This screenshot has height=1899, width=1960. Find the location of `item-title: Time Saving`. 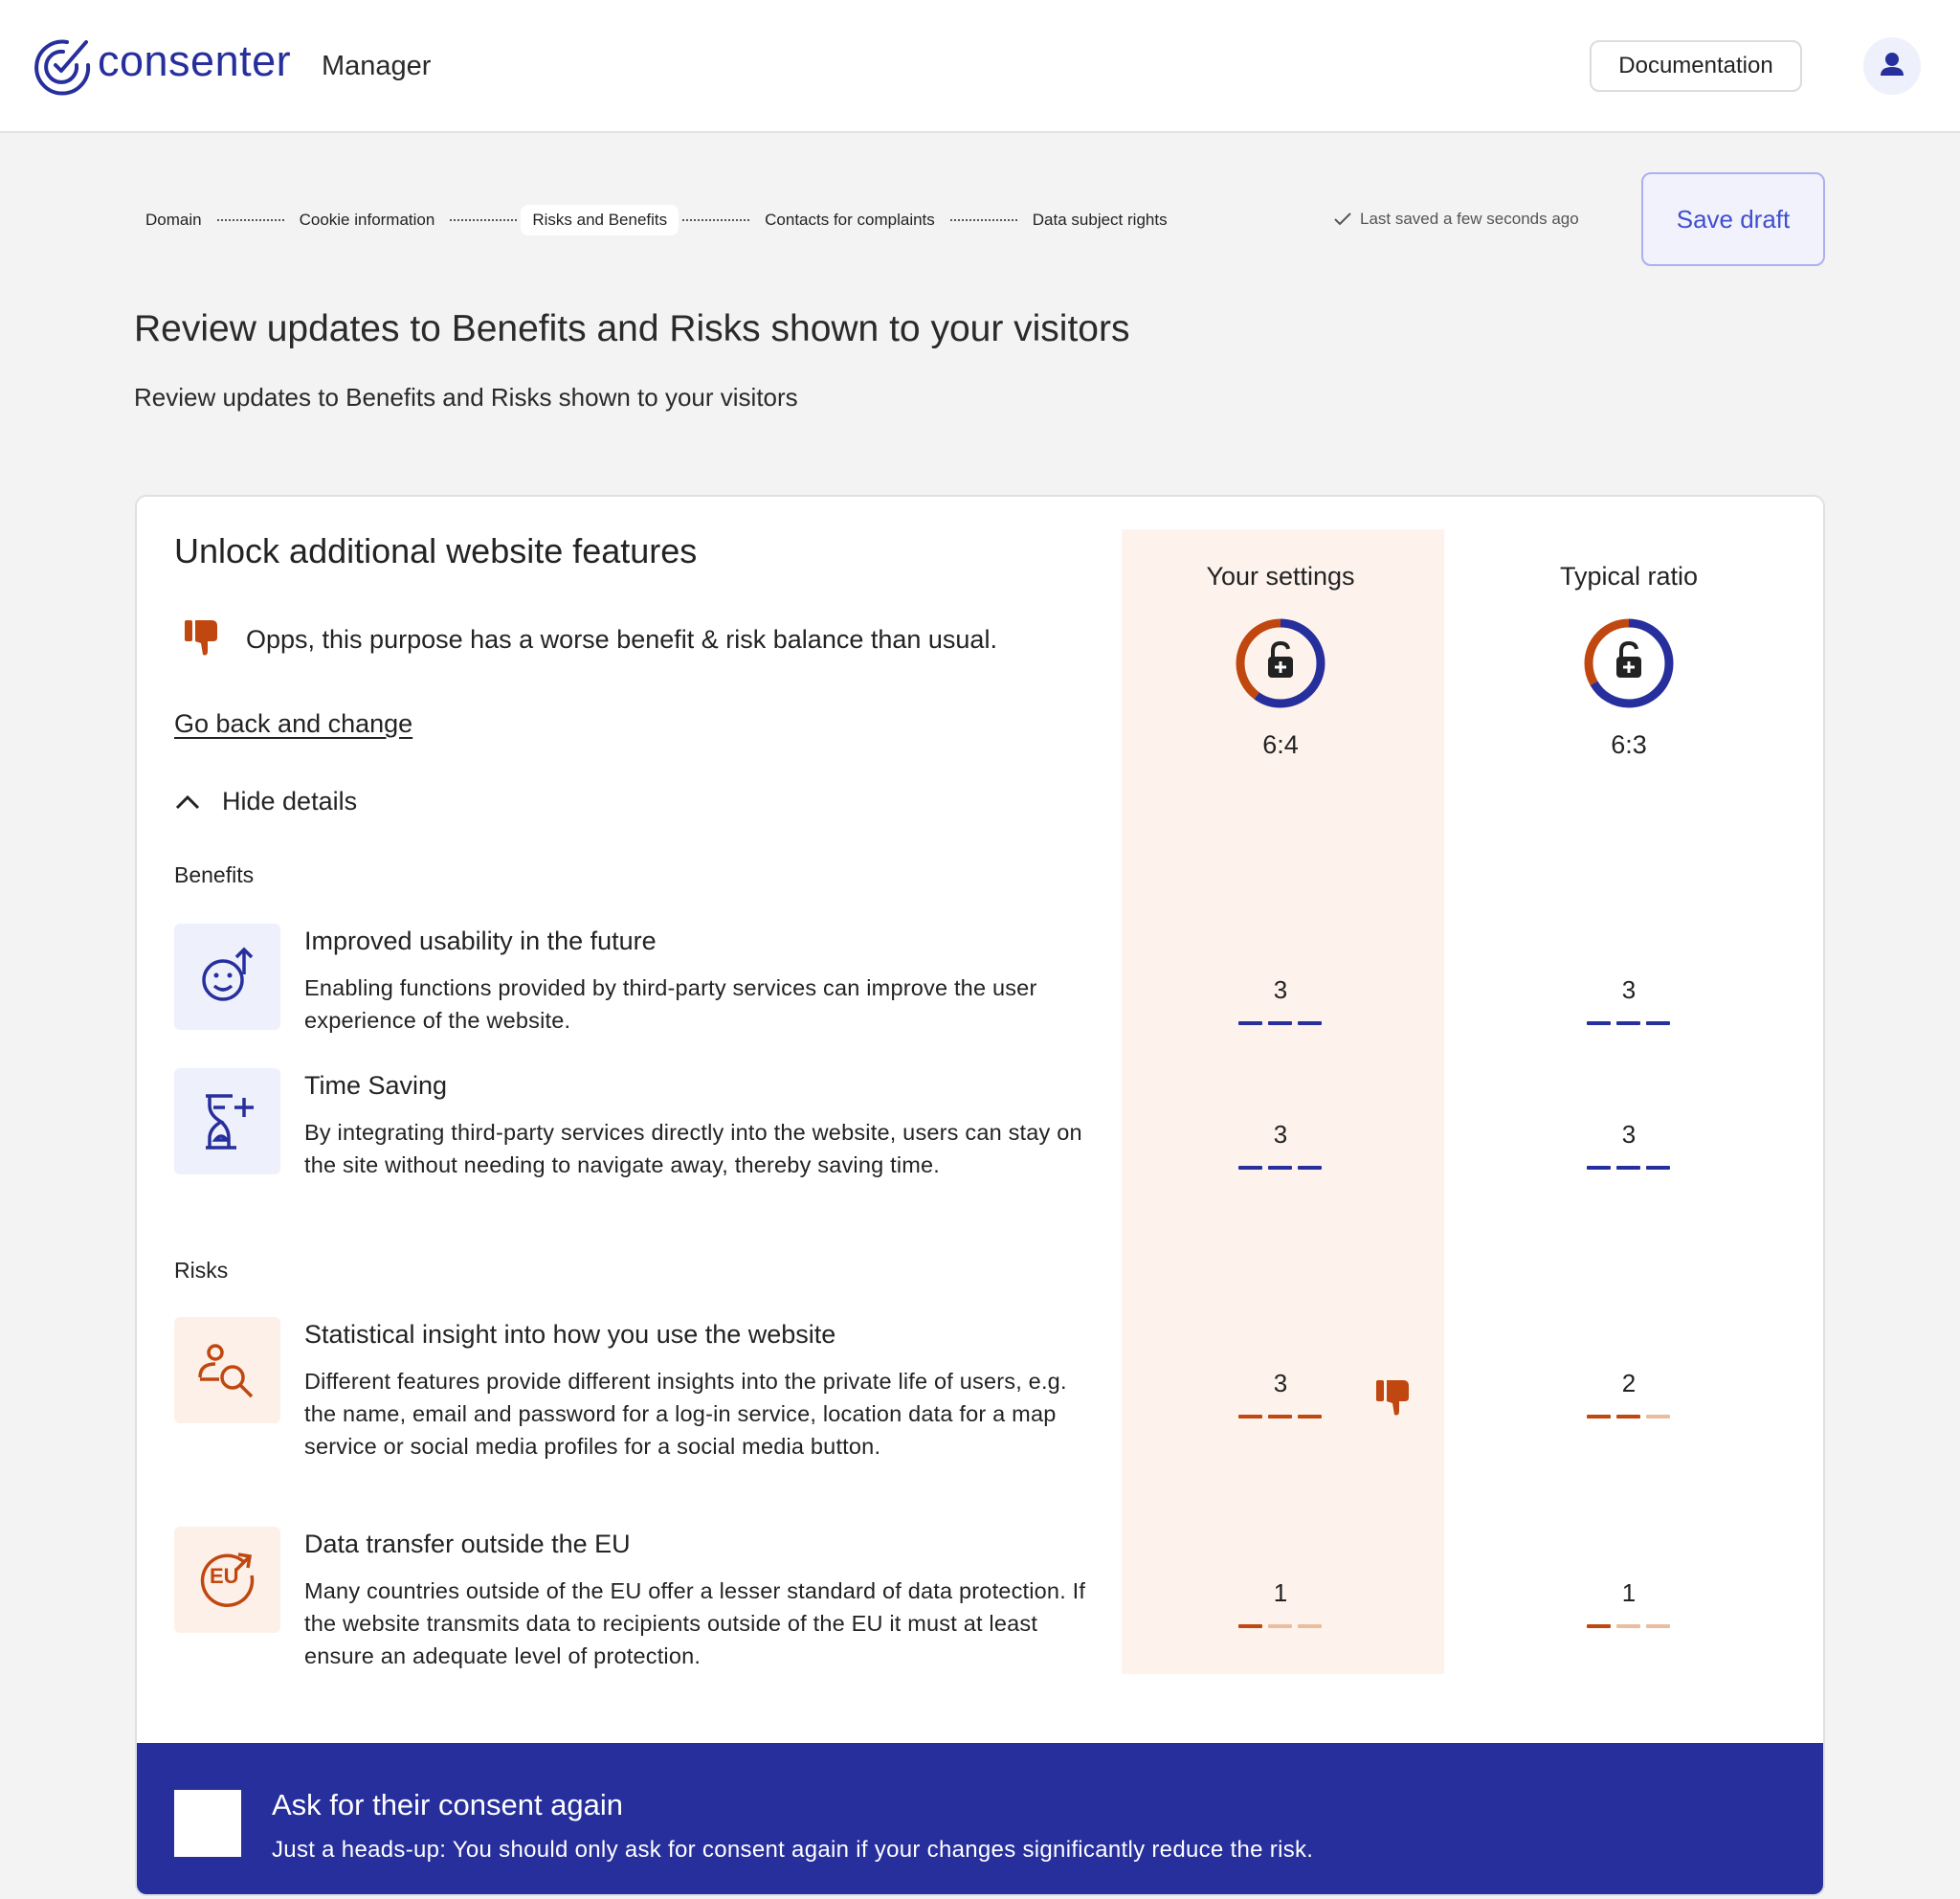

item-title: Time Saving is located at coordinates (376, 1085).